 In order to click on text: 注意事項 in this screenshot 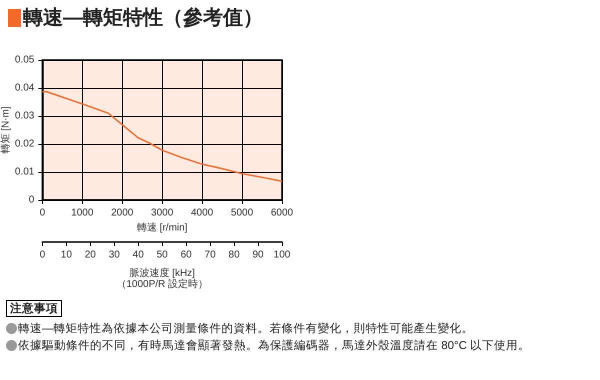, I will do `click(34, 308)`.